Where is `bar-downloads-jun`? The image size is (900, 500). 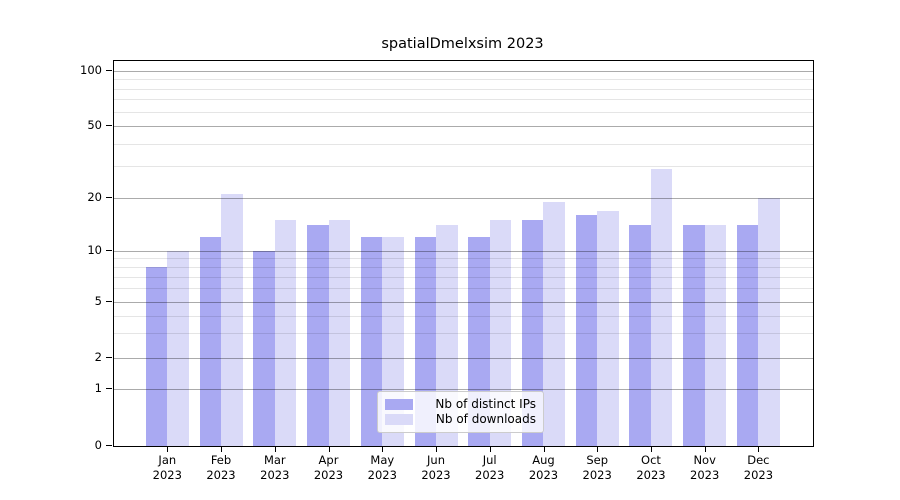 bar-downloads-jun is located at coordinates (447, 335).